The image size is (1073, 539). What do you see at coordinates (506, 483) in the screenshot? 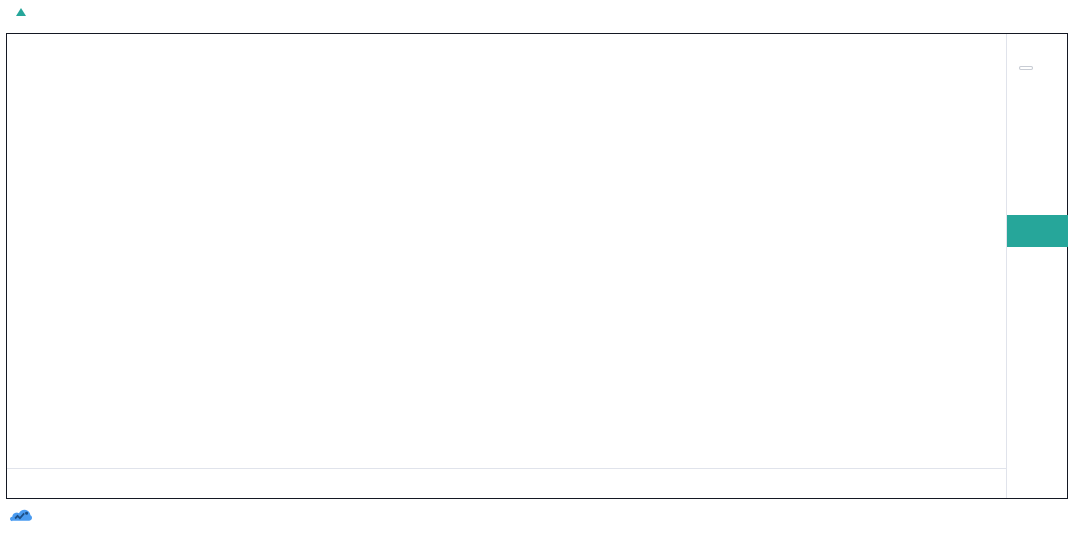
I see `time-axis` at bounding box center [506, 483].